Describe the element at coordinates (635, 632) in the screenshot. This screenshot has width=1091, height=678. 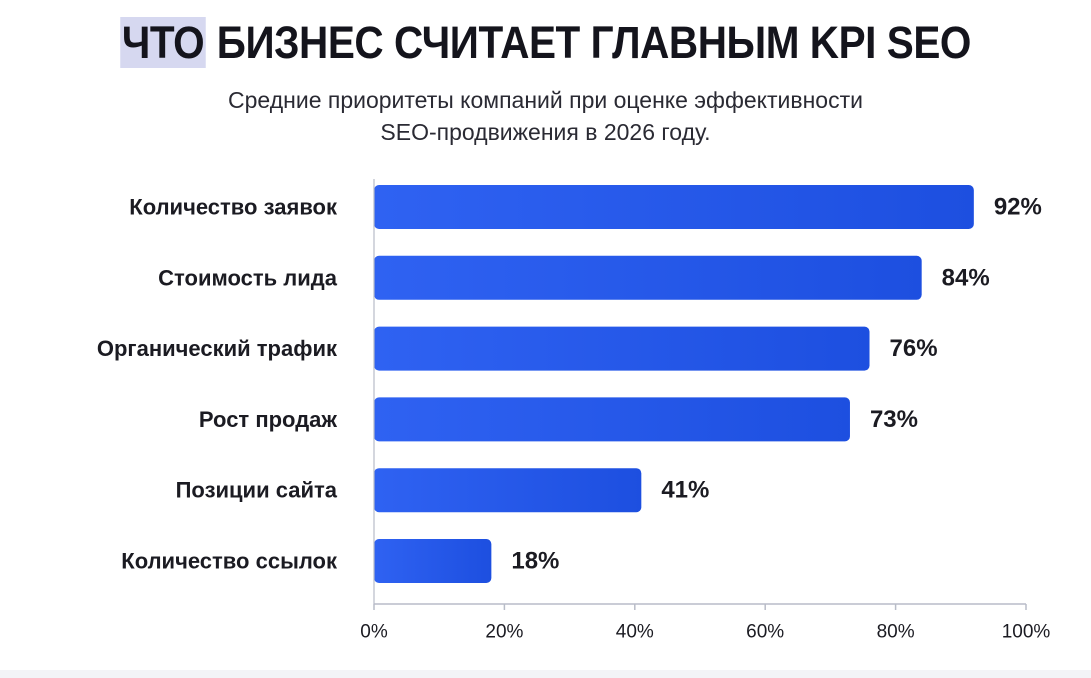
I see `x-tick-label: 40%` at that location.